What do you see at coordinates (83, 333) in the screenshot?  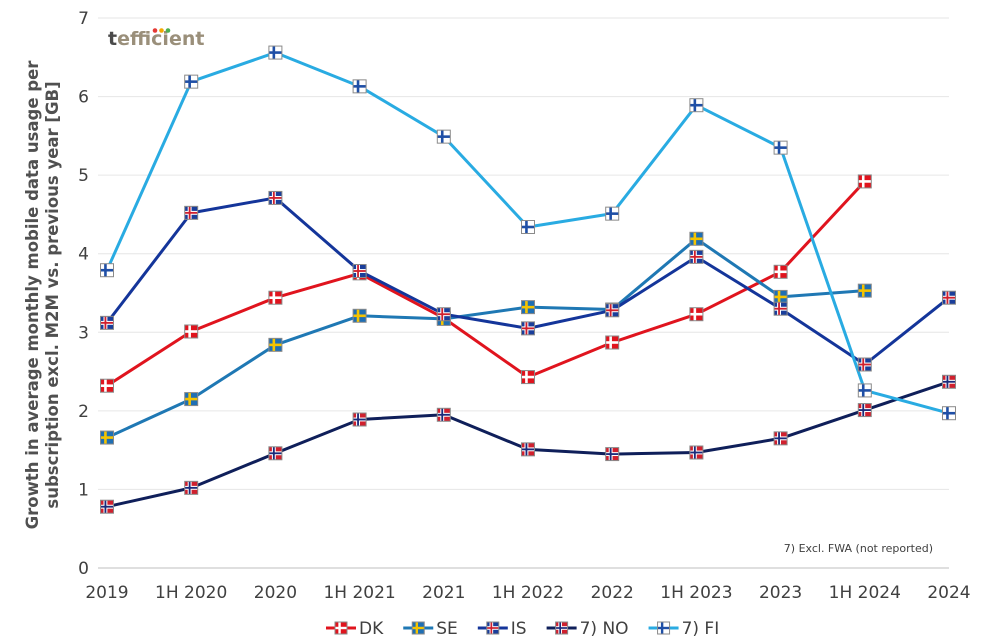 I see `y-tick-label: 3` at bounding box center [83, 333].